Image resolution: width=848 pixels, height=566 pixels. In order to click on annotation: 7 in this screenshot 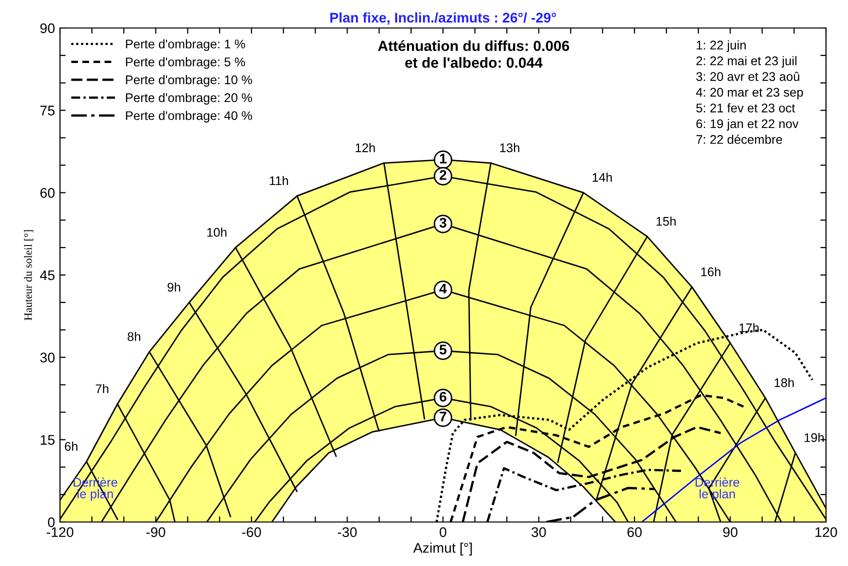, I will do `click(443, 417)`.